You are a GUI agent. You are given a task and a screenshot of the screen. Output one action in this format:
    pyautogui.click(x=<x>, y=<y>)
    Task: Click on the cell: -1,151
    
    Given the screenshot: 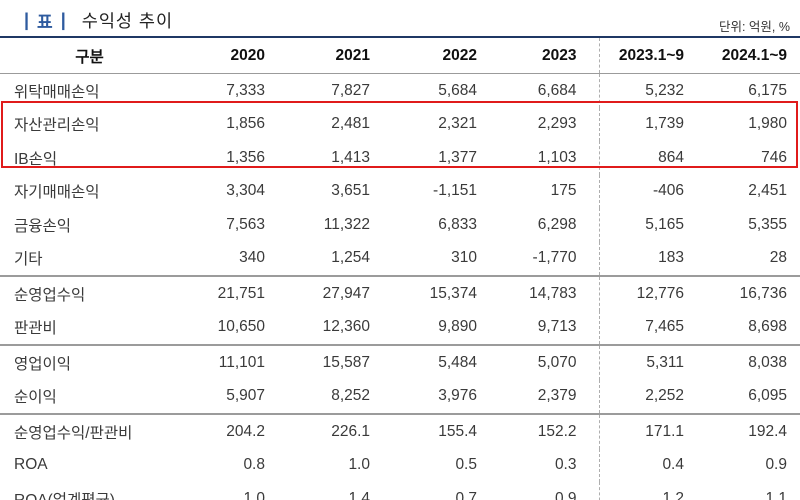 What is the action you would take?
    pyautogui.click(x=455, y=191)
    